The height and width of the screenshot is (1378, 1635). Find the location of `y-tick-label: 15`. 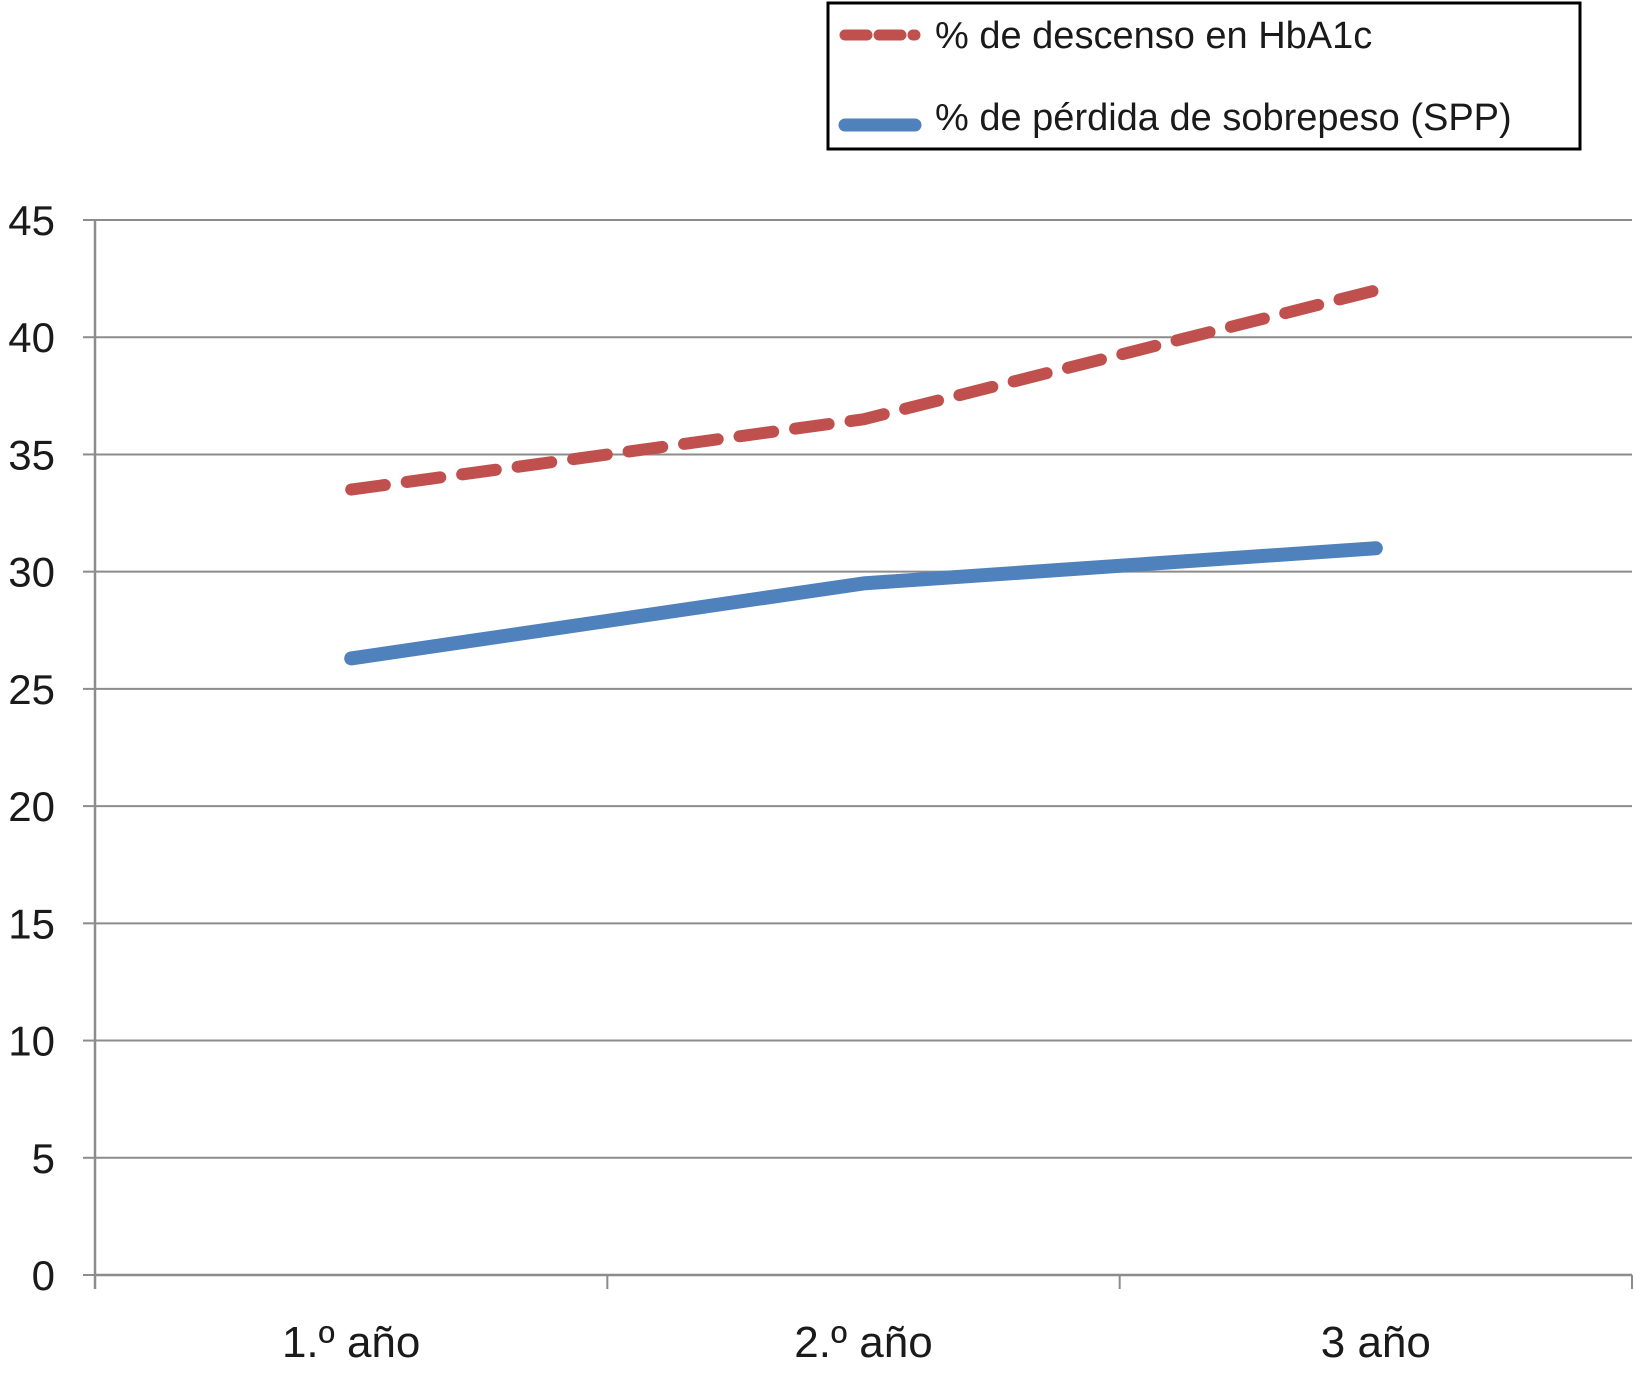

y-tick-label: 15 is located at coordinates (31, 923).